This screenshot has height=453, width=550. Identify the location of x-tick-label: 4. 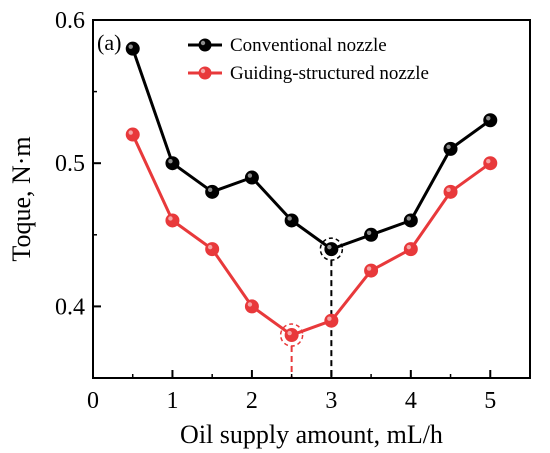
(411, 401).